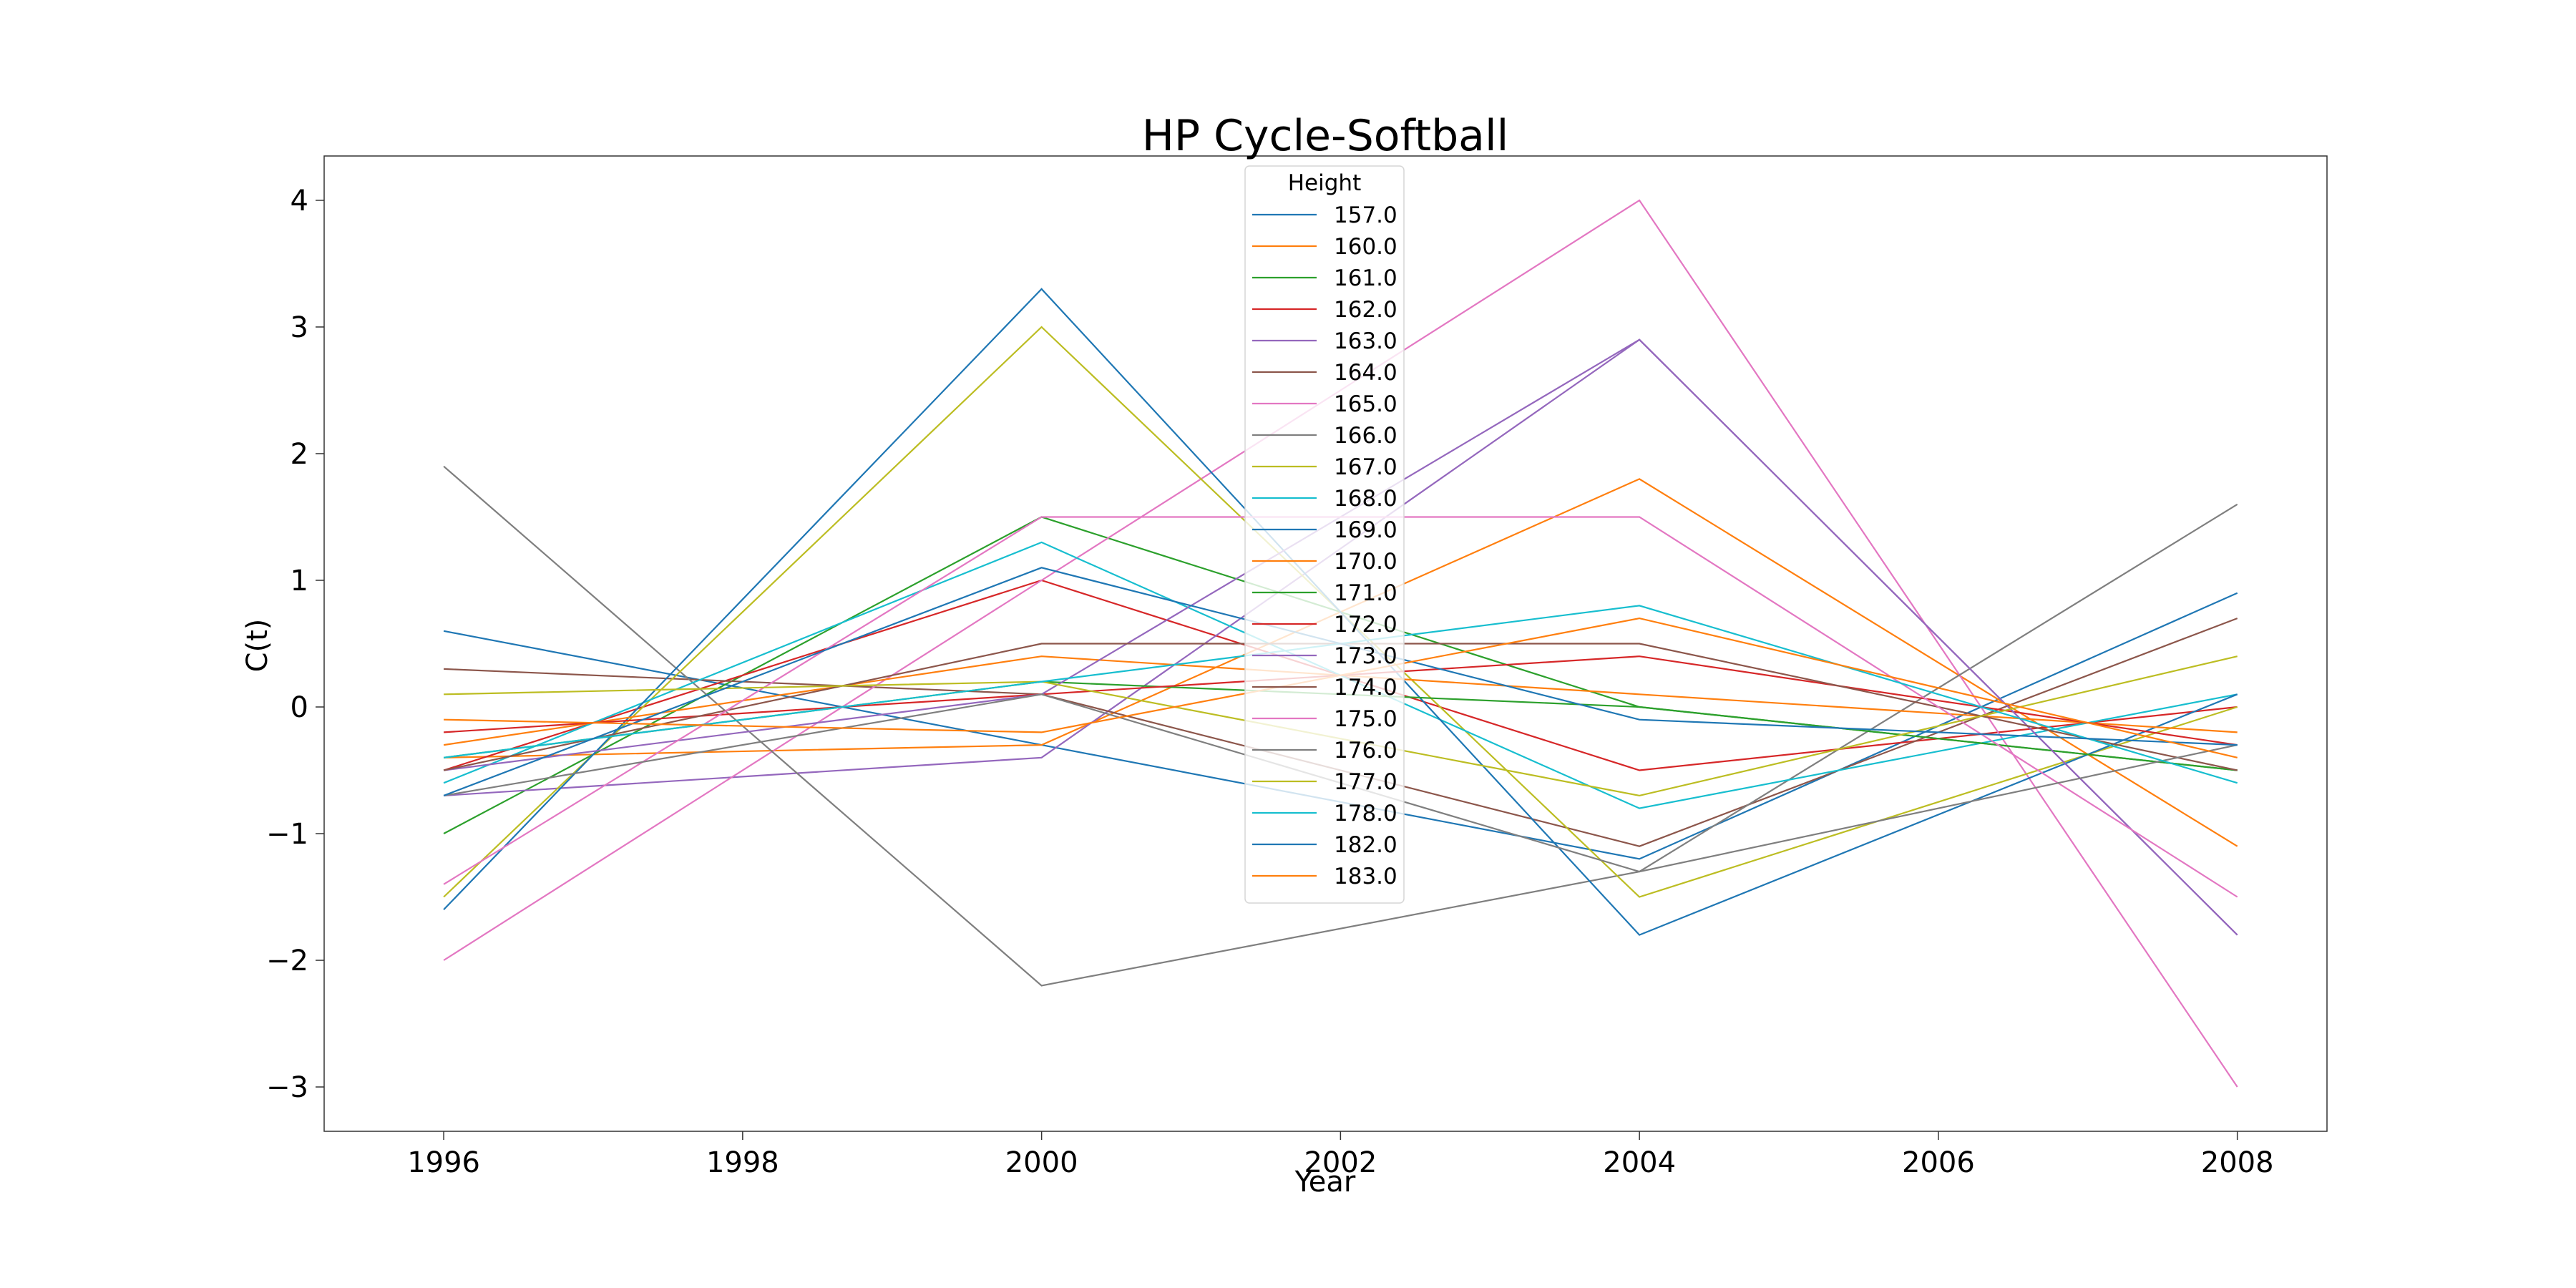 The image size is (2576, 1288). Describe the element at coordinates (299, 327) in the screenshot. I see `y-tick-label: 3` at that location.